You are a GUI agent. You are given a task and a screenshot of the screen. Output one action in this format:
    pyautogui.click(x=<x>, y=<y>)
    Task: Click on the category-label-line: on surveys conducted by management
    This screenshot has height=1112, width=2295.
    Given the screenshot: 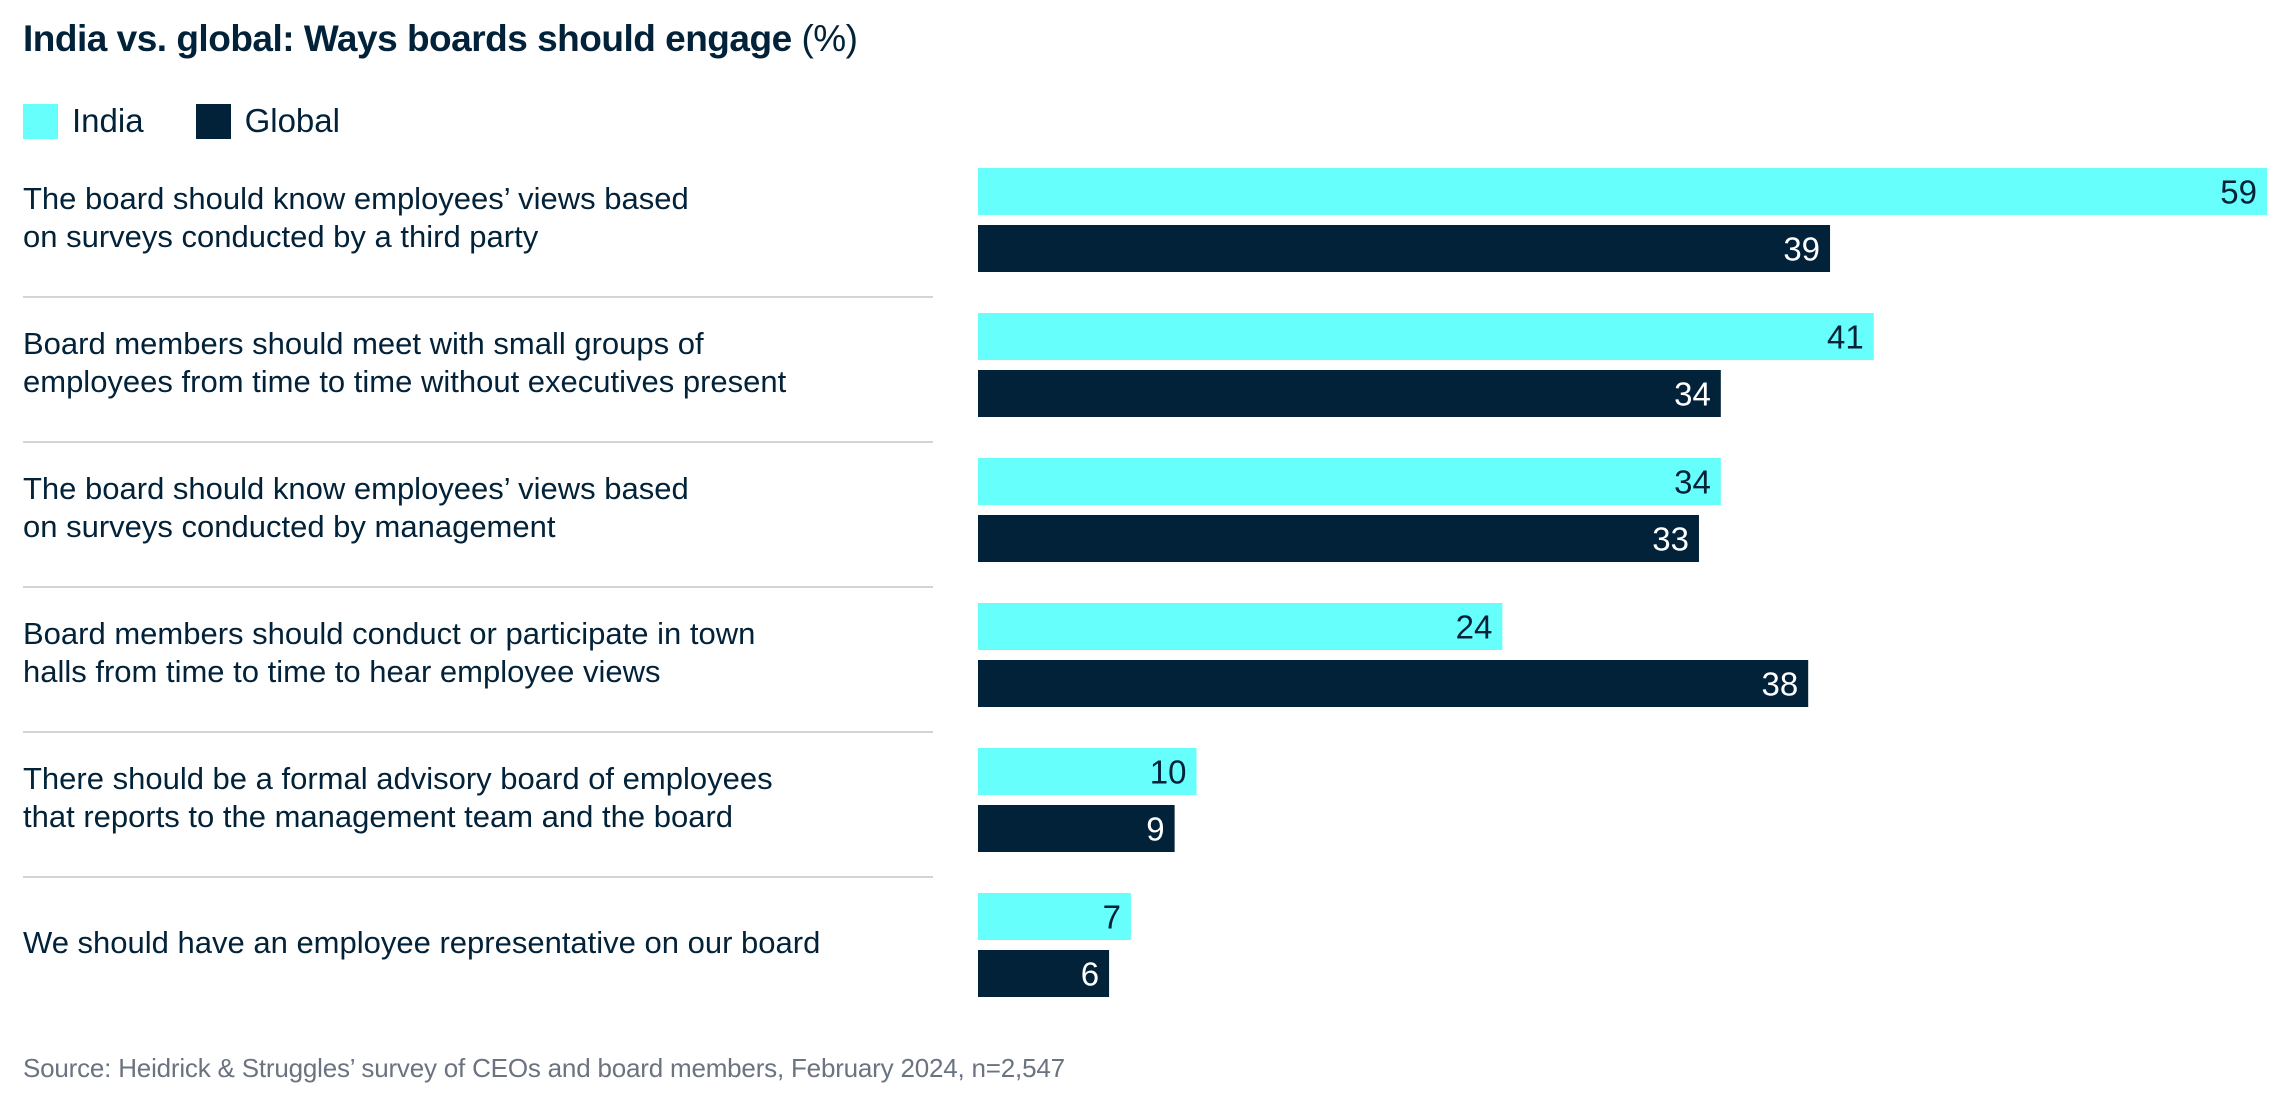 What is the action you would take?
    pyautogui.click(x=289, y=526)
    